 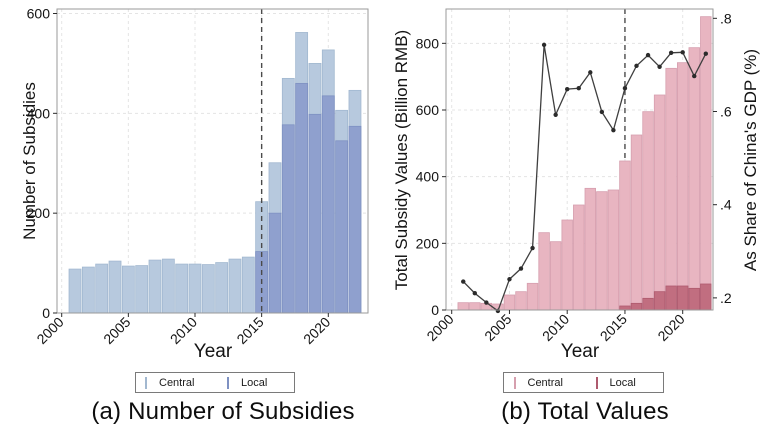 I want to click on panel_b-gdp-point-2004, so click(x=498, y=311).